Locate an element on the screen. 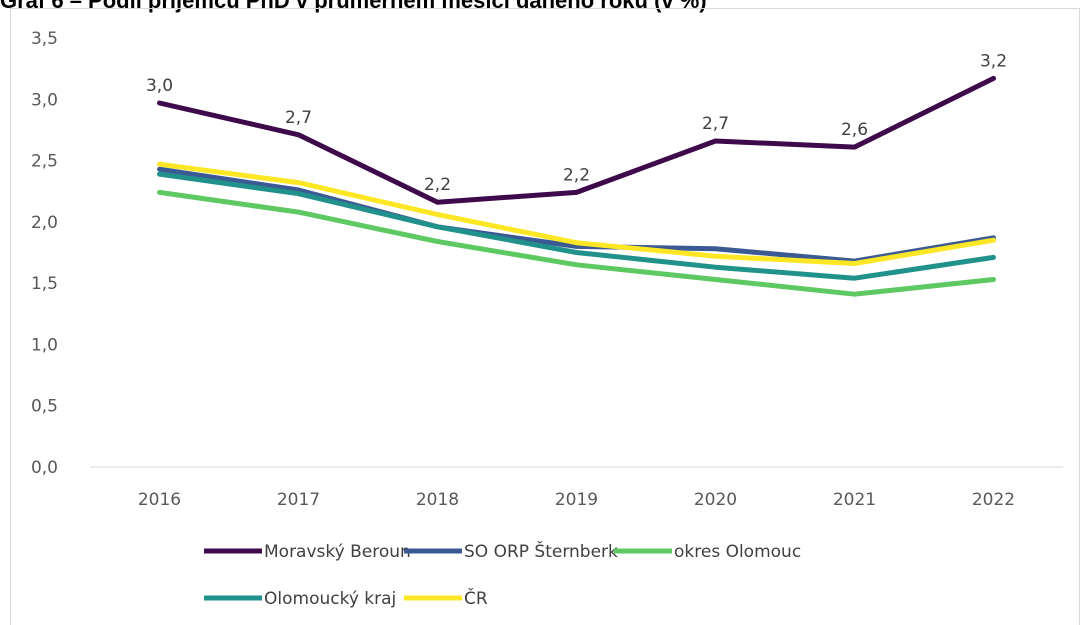 This screenshot has height=625, width=1090. y-tick-label: 2,0 is located at coordinates (44, 223).